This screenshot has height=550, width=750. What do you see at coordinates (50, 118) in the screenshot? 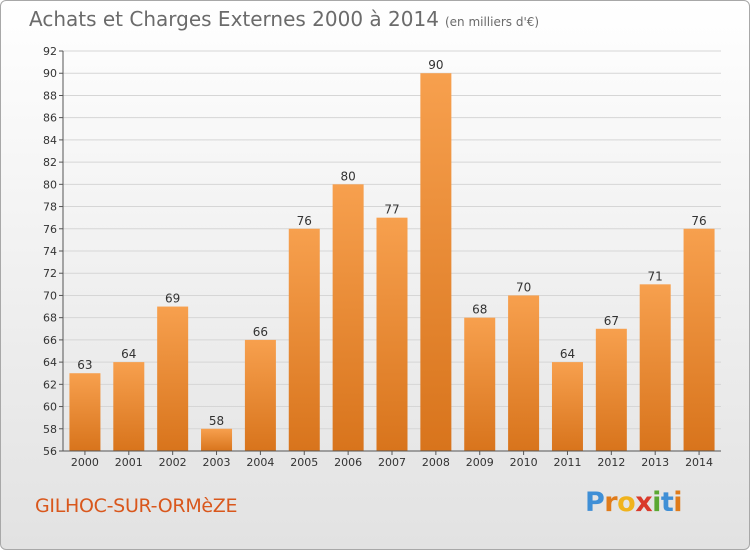
I see `y-tick-label: 86` at bounding box center [50, 118].